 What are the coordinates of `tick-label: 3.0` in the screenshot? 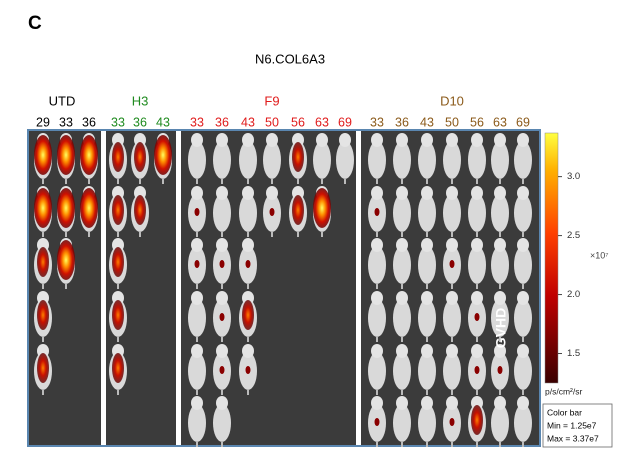 It's located at (573, 176).